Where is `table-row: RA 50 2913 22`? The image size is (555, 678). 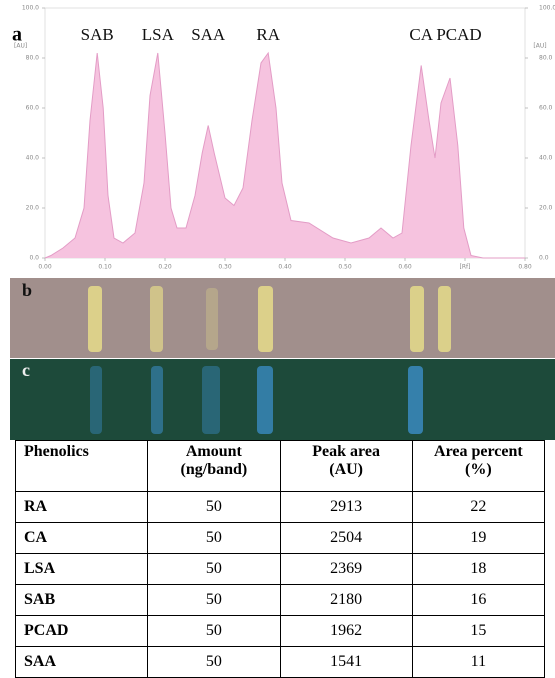 table-row: RA 50 2913 22 is located at coordinates (280, 507).